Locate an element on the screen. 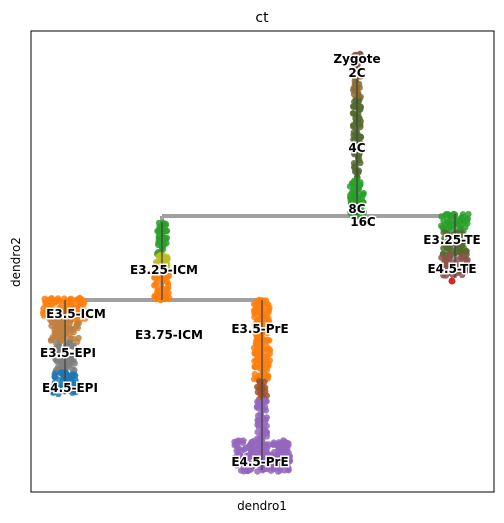  node-label-e3-5-icm: E3.5-ICM is located at coordinates (76, 314).